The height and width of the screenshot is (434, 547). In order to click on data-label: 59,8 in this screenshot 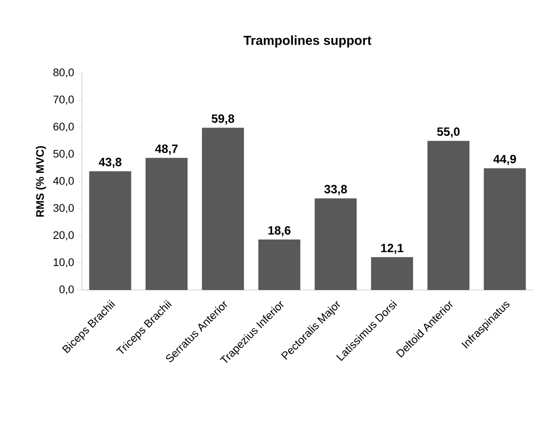, I will do `click(223, 119)`.